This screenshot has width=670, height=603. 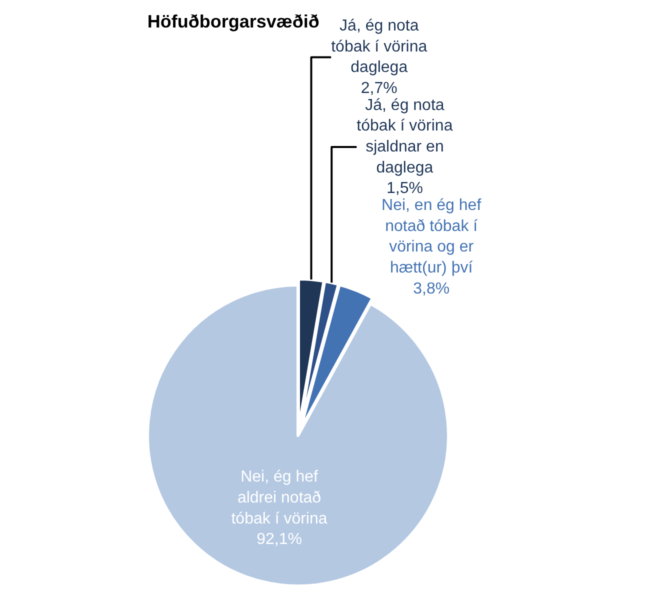 I want to click on slice-label: Já, ég nota tóbak í vörina daglega, so click(x=379, y=47).